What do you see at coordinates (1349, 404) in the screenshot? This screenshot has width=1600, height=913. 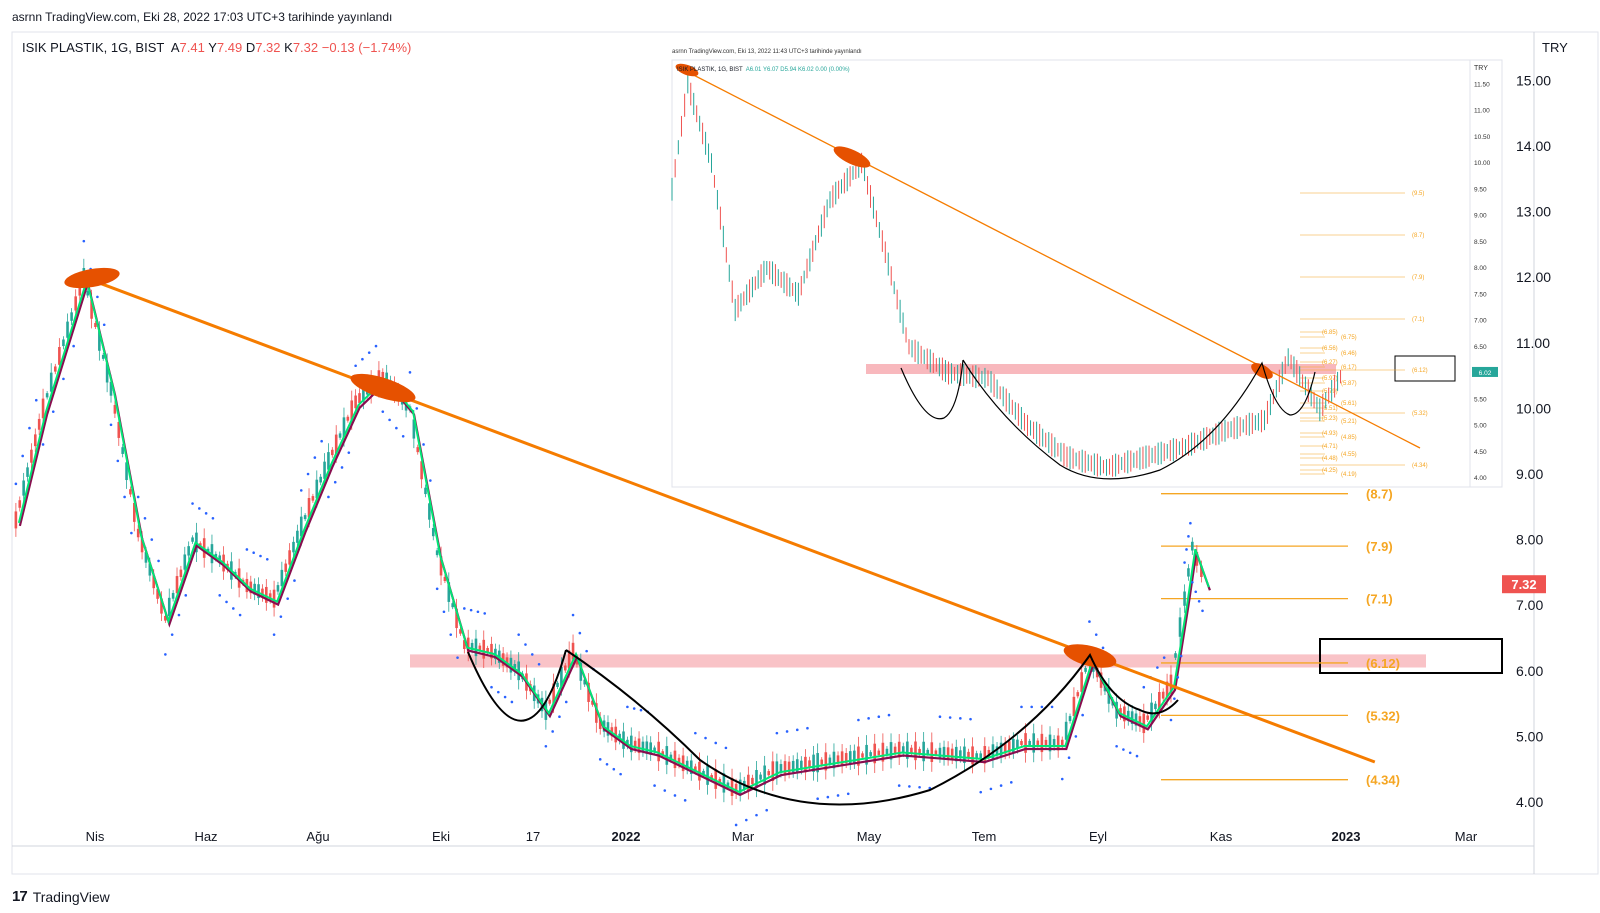 I see `inset-fib-label: (5.61)` at bounding box center [1349, 404].